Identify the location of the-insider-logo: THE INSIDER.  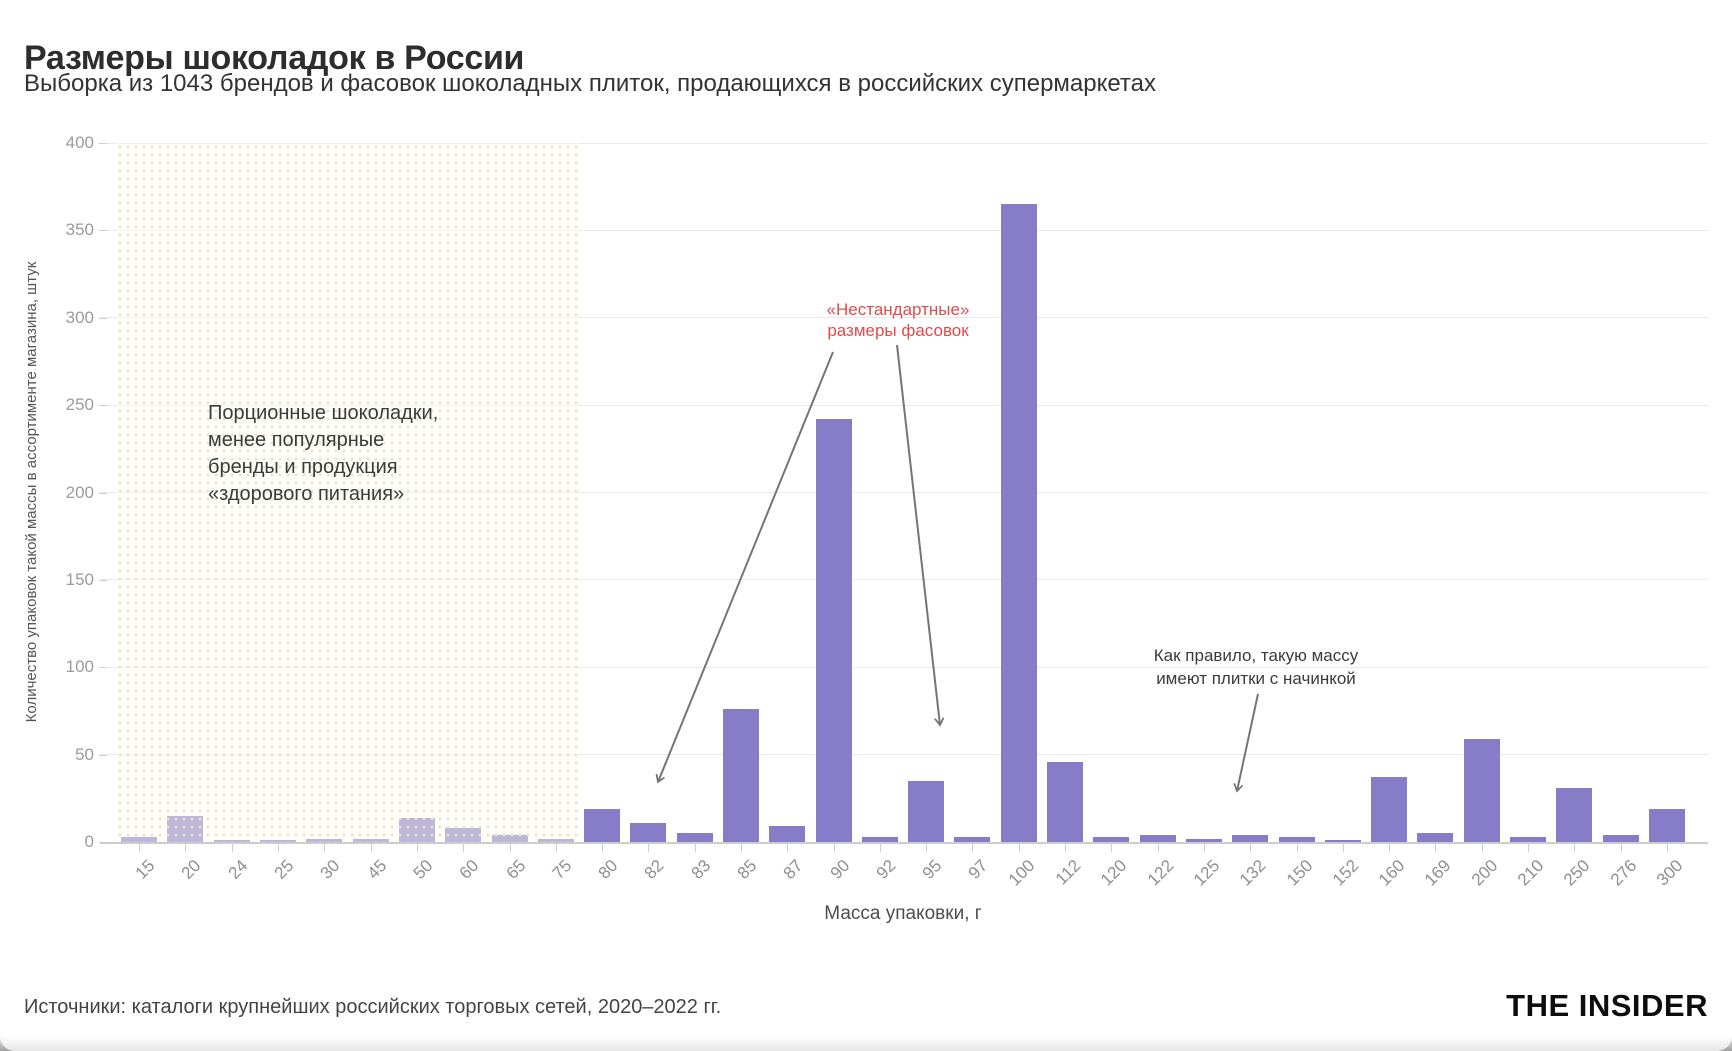
(1607, 1005).